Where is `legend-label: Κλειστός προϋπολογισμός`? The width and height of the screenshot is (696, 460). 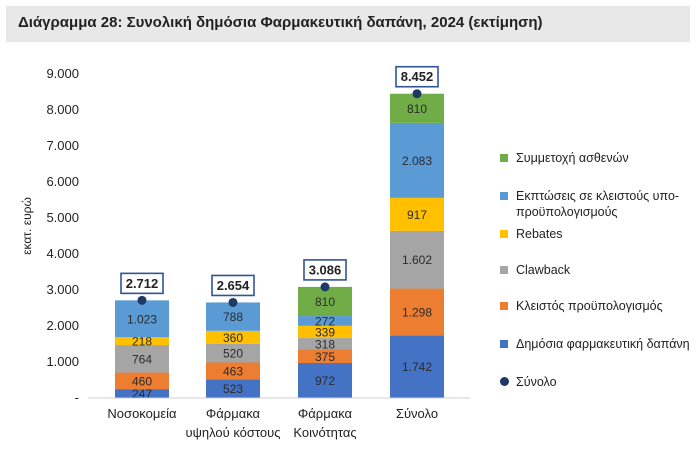 legend-label: Κλειστός προϋπολογισμός is located at coordinates (589, 306).